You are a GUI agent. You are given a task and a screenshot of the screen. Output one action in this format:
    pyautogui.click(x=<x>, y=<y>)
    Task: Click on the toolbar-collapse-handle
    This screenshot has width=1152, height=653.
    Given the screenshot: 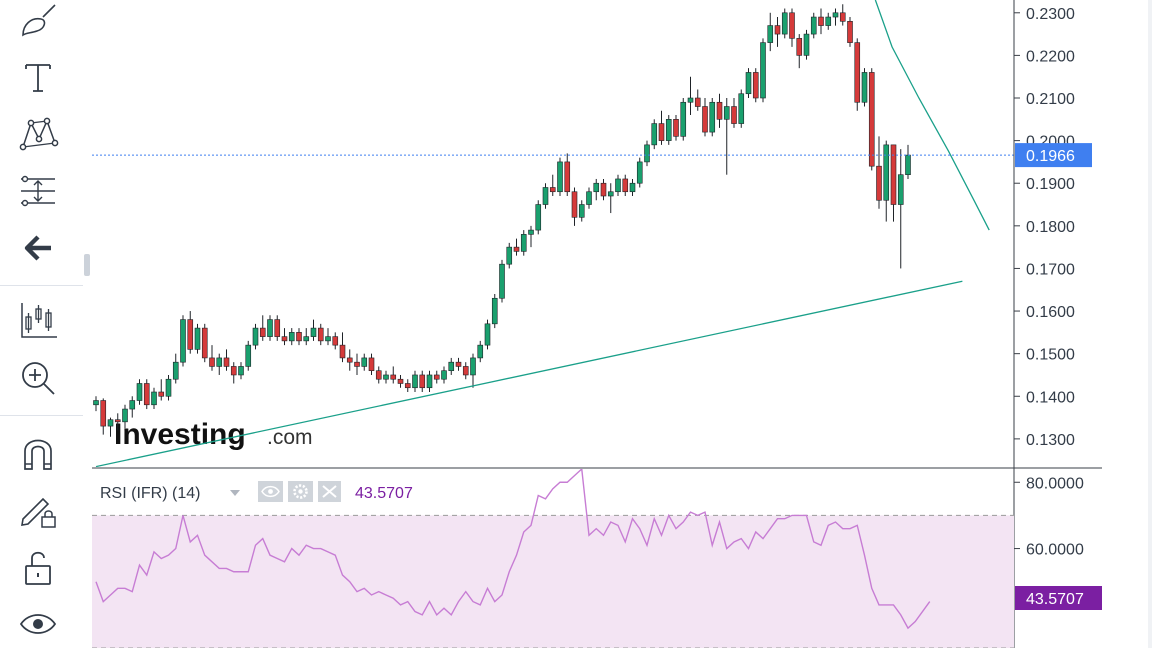 What is the action you would take?
    pyautogui.click(x=87, y=265)
    